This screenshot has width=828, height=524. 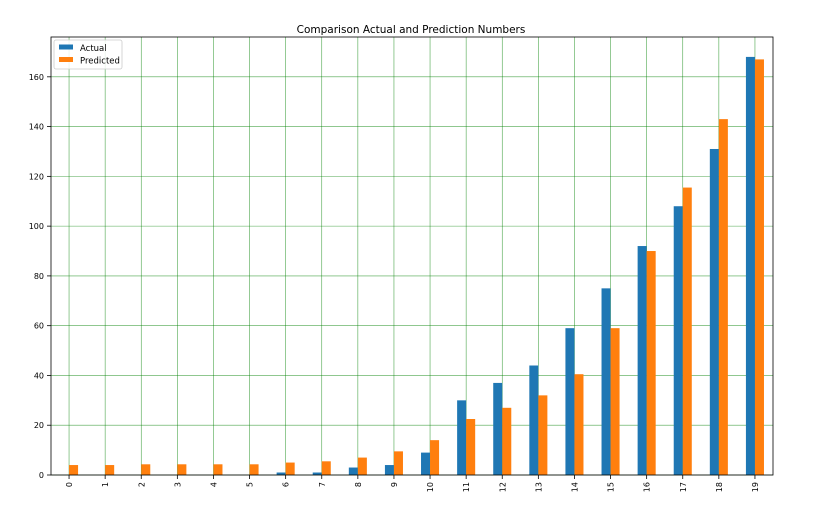 What do you see at coordinates (36, 77) in the screenshot?
I see `y-tick-label: 160` at bounding box center [36, 77].